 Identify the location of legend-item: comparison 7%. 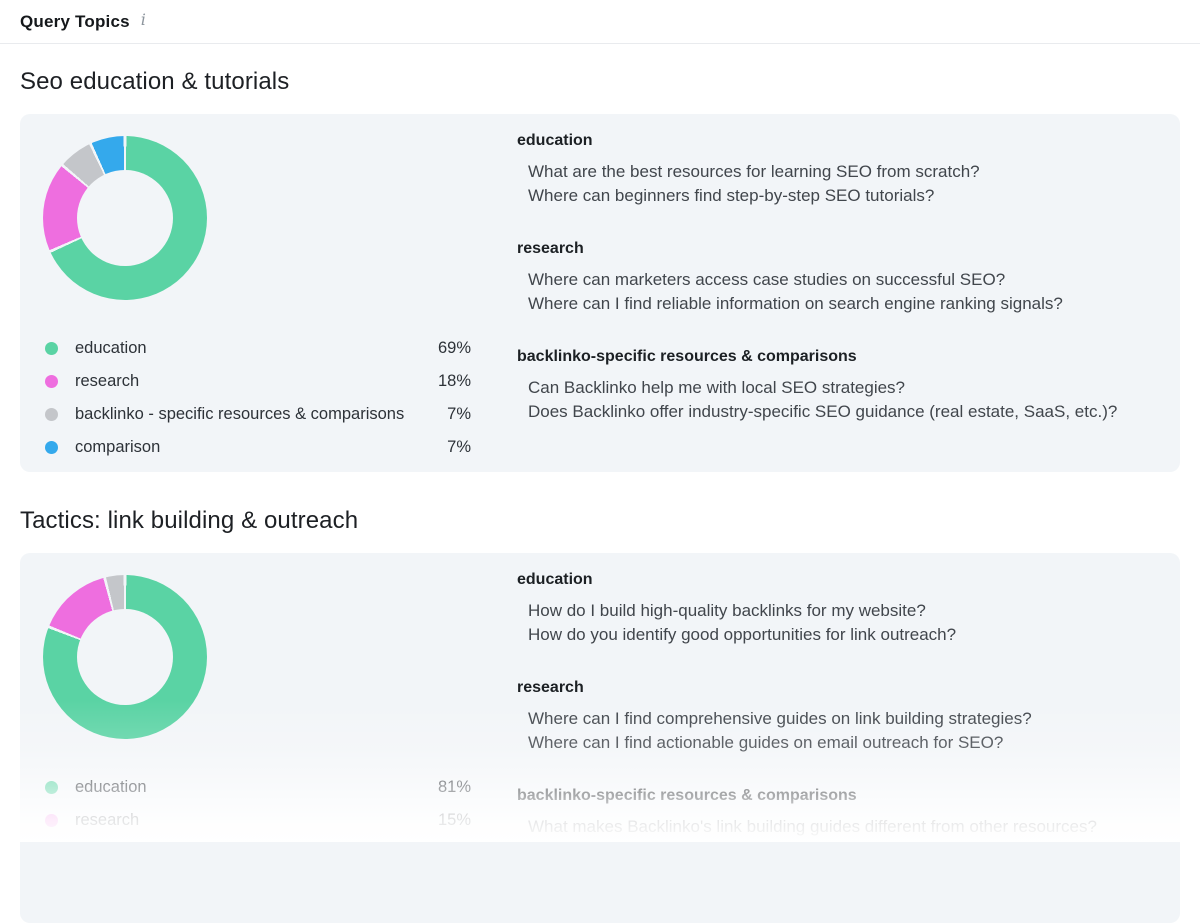
(258, 447).